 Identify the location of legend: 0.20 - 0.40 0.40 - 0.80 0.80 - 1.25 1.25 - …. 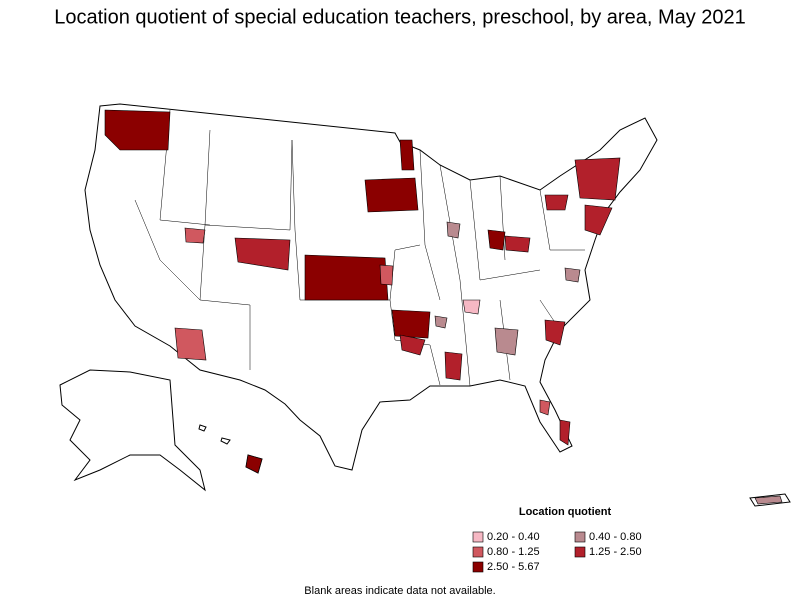
(557, 552).